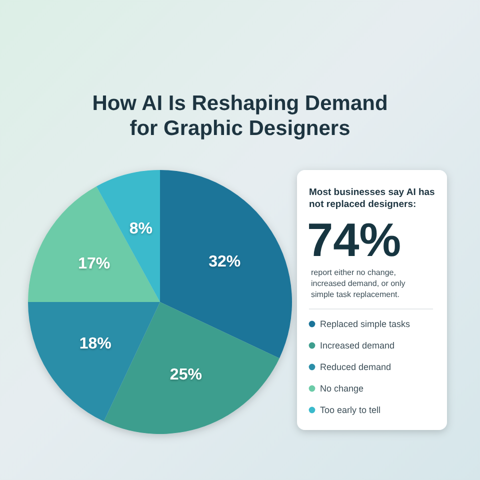 Image resolution: width=480 pixels, height=480 pixels. What do you see at coordinates (350, 410) in the screenshot?
I see `legend-label: Too early to tell` at bounding box center [350, 410].